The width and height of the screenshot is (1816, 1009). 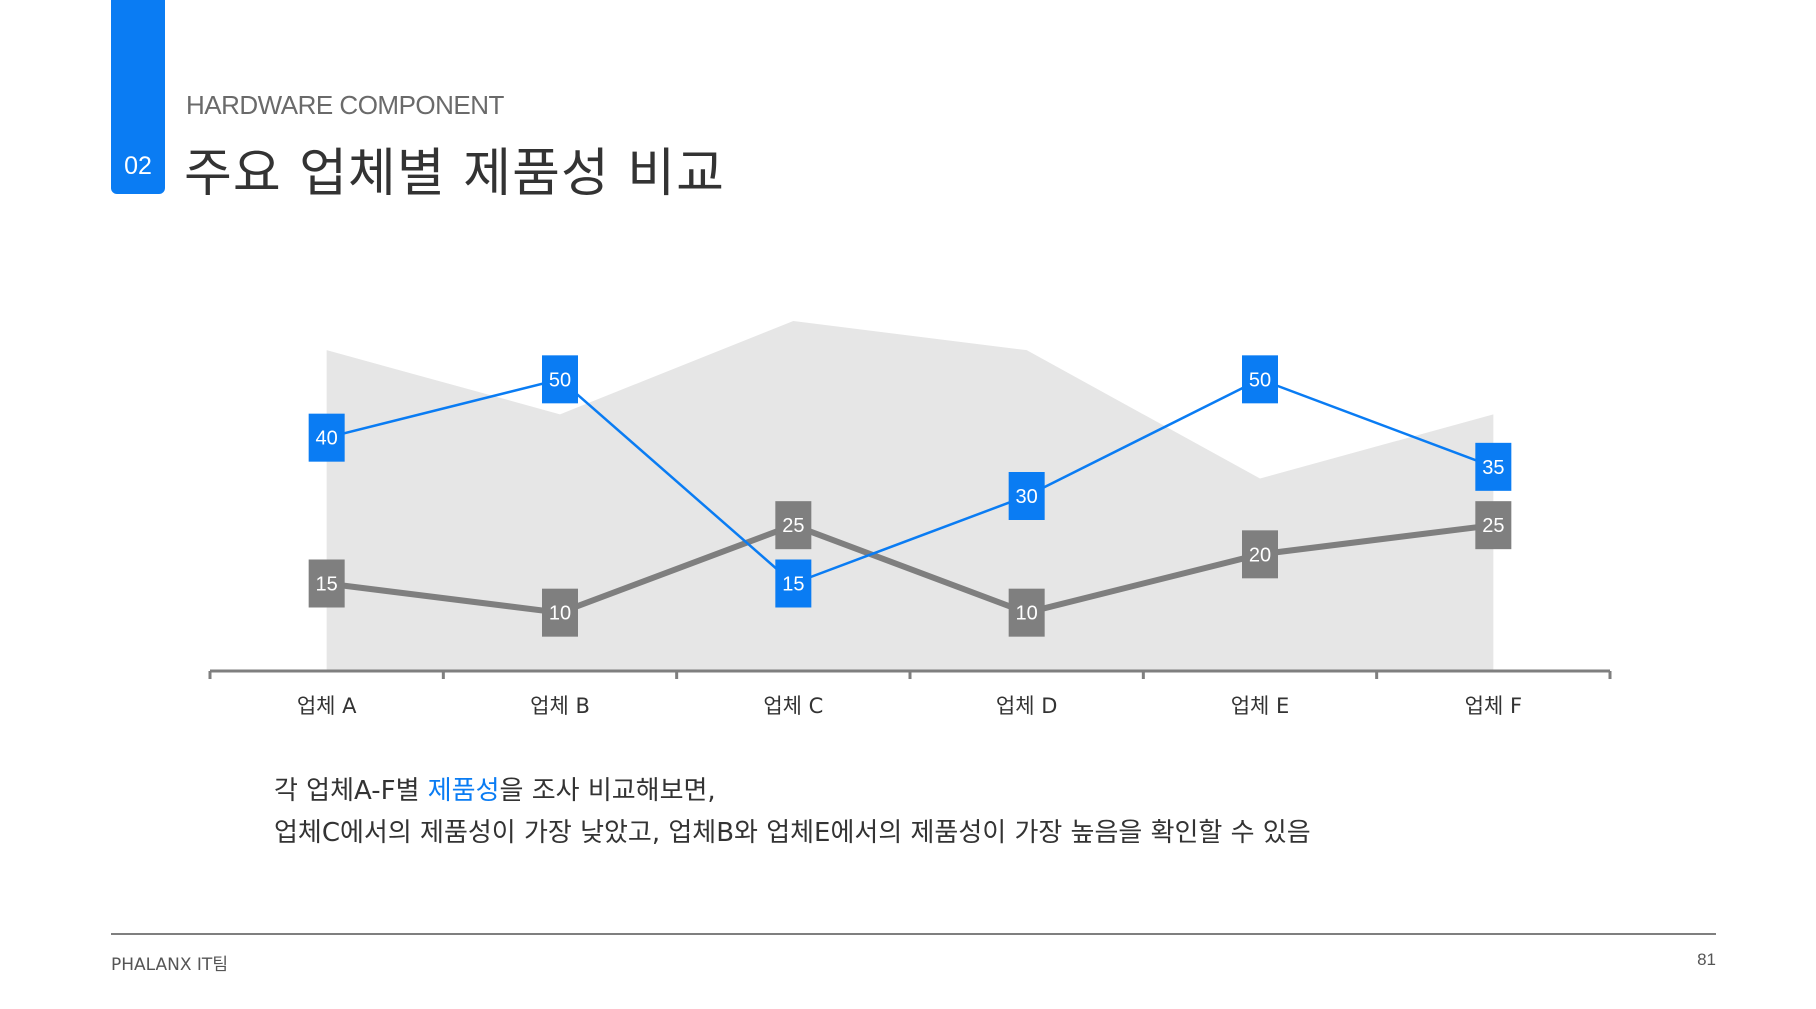 What do you see at coordinates (1706, 959) in the screenshot?
I see `page-number: 81` at bounding box center [1706, 959].